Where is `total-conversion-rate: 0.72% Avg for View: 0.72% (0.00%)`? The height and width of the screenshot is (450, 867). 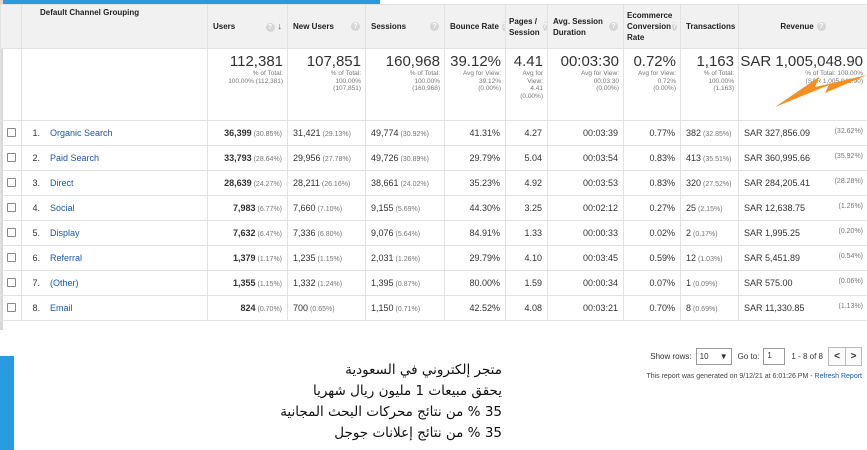
total-conversion-rate: 0.72% Avg for View: 0.72% (0.00%) is located at coordinates (652, 84).